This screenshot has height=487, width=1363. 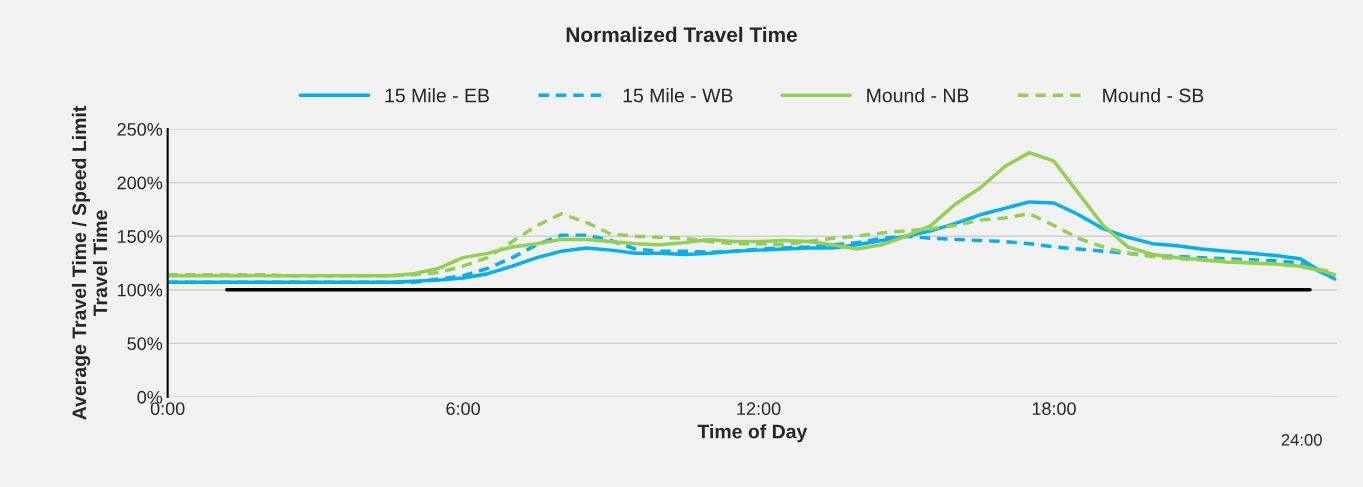 What do you see at coordinates (140, 290) in the screenshot?
I see `y-tick-label: 100%` at bounding box center [140, 290].